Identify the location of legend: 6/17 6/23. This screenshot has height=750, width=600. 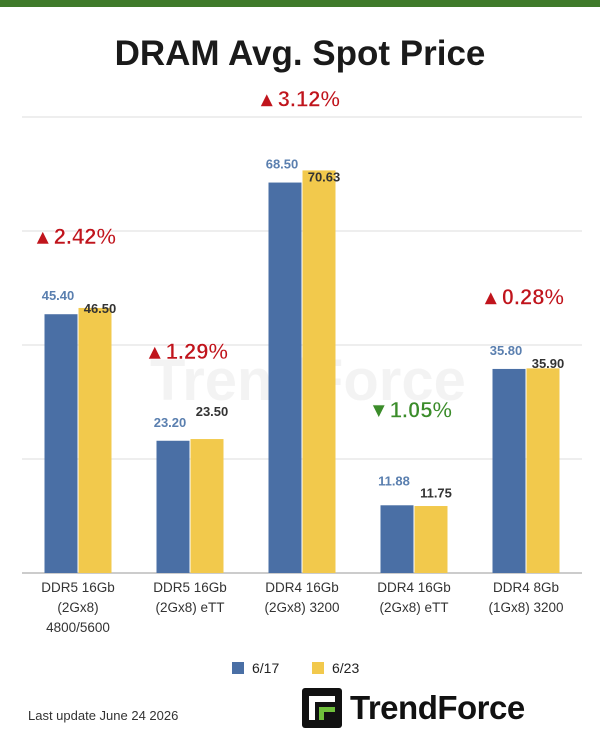
(300, 670).